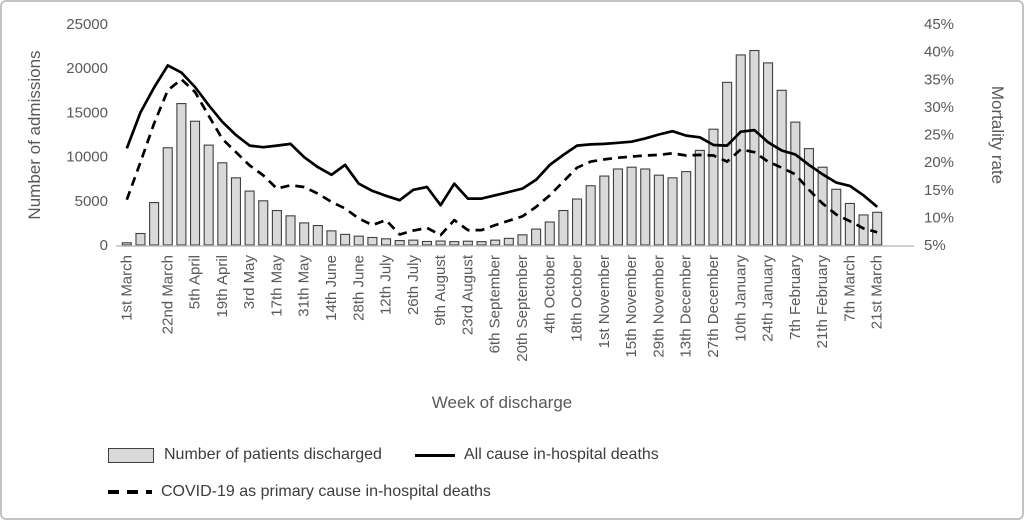 Image resolution: width=1024 pixels, height=520 pixels. I want to click on y-left-tick-label: 0, so click(104, 245).